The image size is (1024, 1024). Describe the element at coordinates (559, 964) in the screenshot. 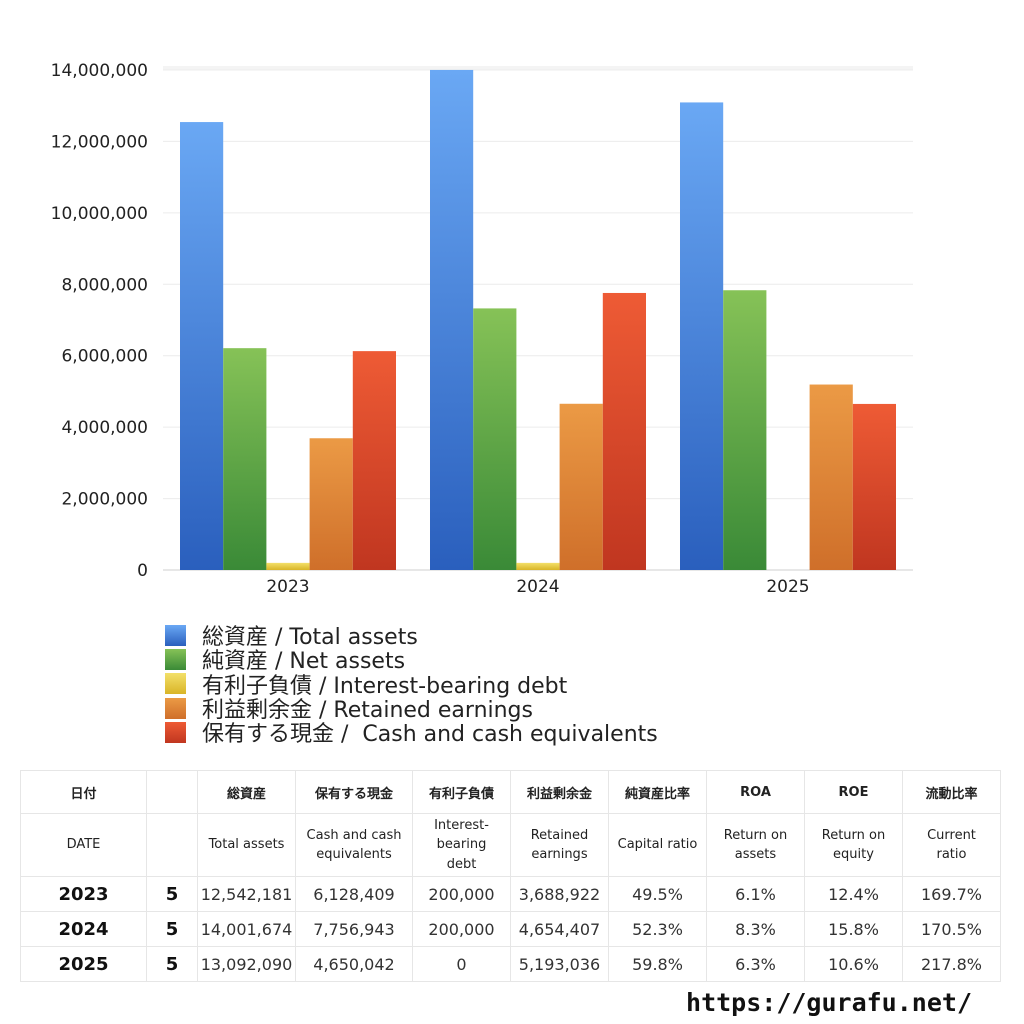

I see `retained-earnings-cell: 5,193,036` at that location.